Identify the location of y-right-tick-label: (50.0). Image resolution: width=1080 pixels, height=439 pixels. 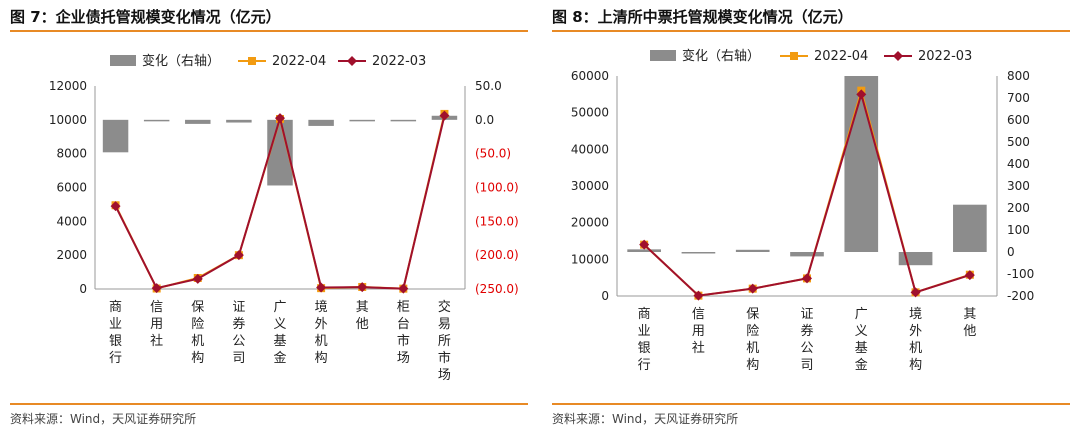
(493, 154).